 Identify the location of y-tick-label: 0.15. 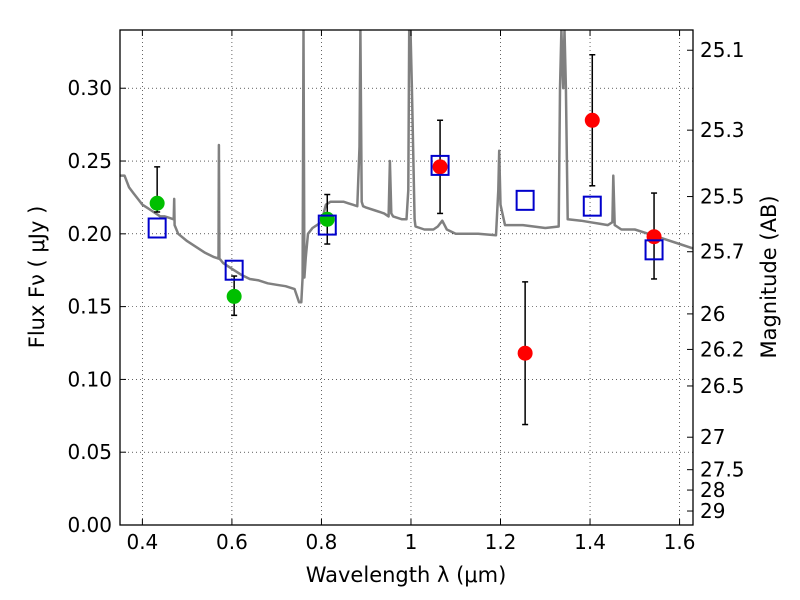
(89, 307).